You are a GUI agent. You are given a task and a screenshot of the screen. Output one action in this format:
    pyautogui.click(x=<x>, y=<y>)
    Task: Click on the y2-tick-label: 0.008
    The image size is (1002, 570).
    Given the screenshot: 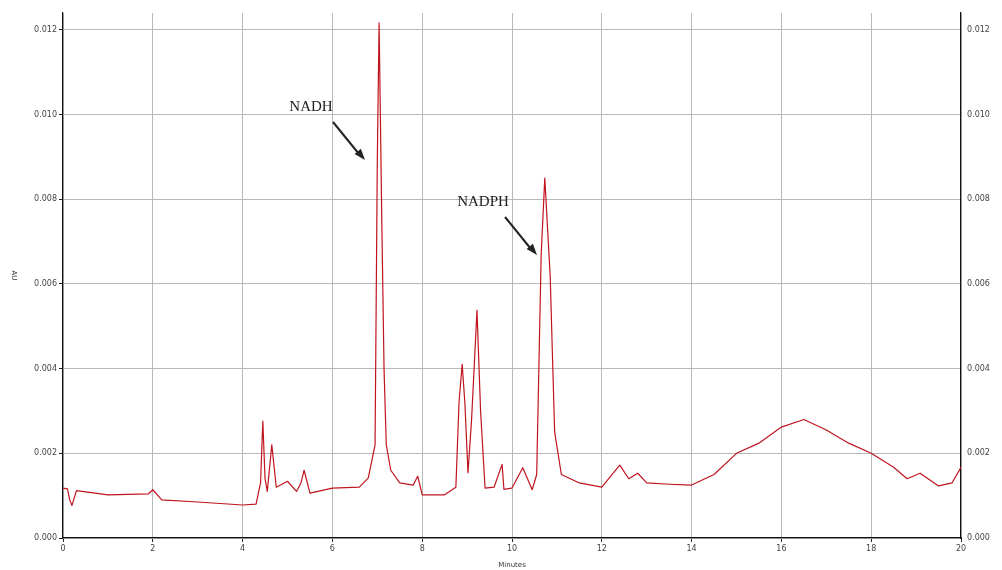 What is the action you would take?
    pyautogui.click(x=978, y=199)
    